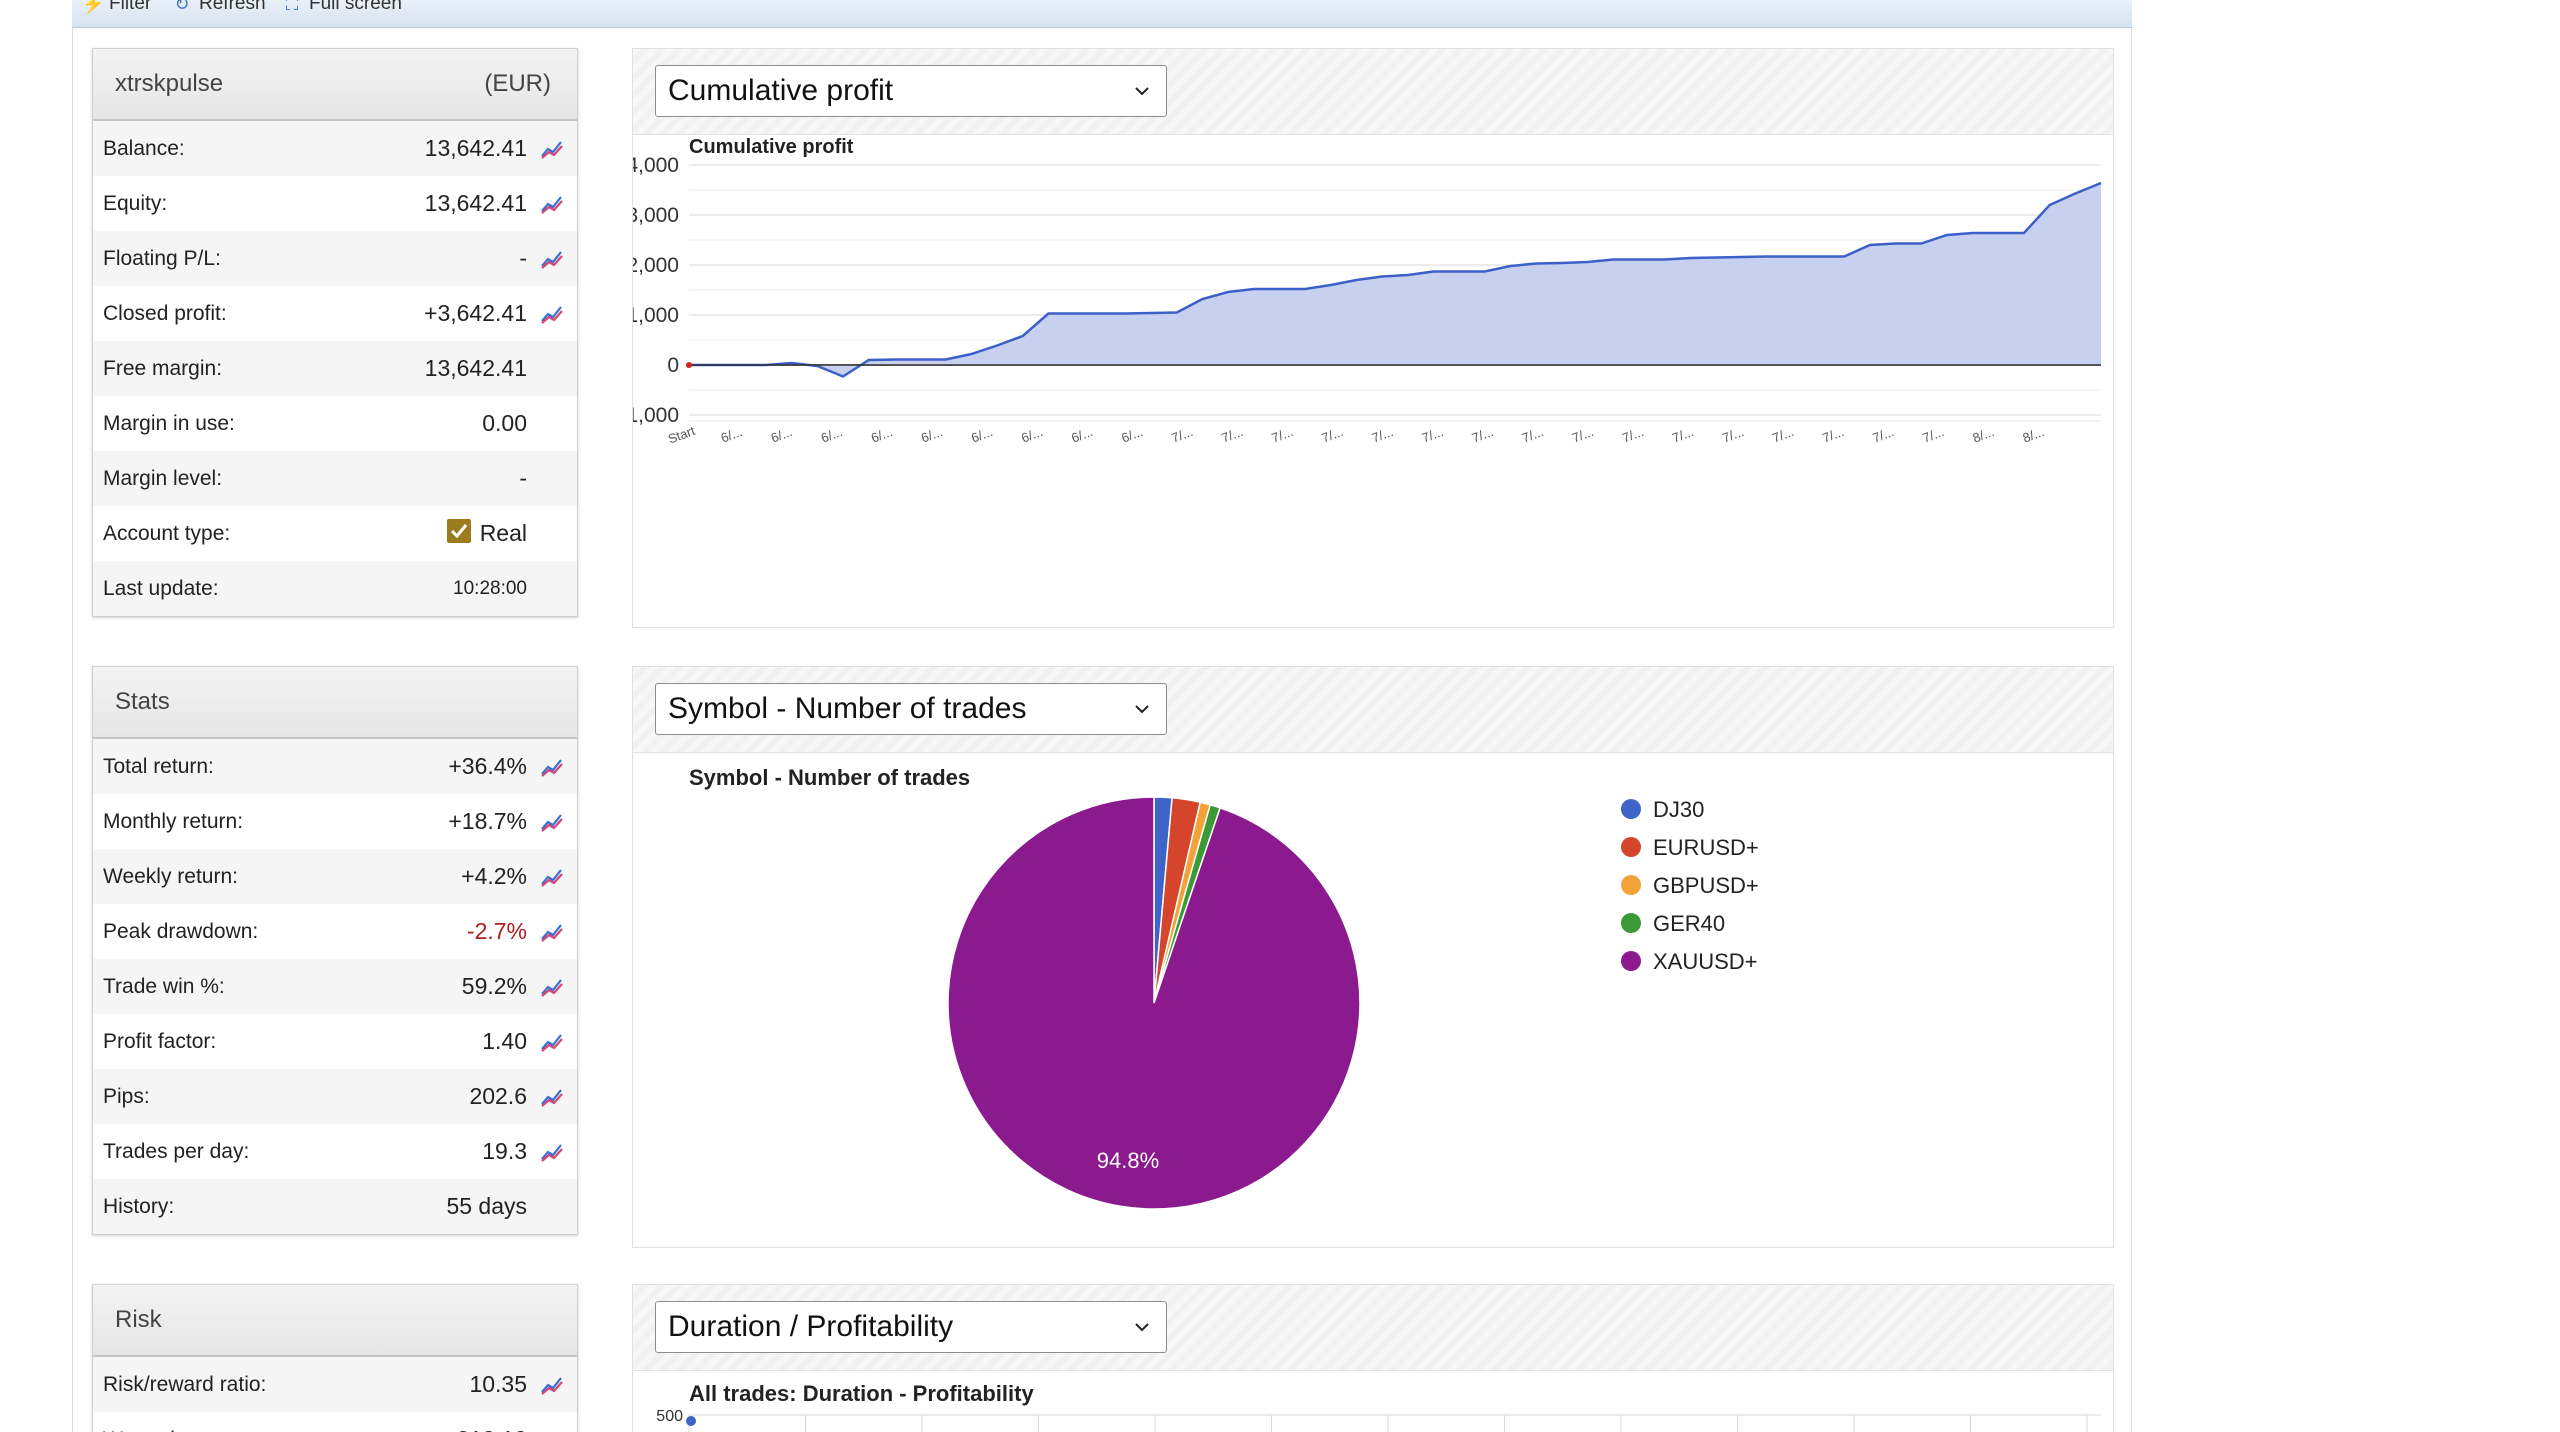 The image size is (2560, 1432). Describe the element at coordinates (335, 313) in the screenshot. I see `stat-row: Closed profit: +3,642.41` at that location.